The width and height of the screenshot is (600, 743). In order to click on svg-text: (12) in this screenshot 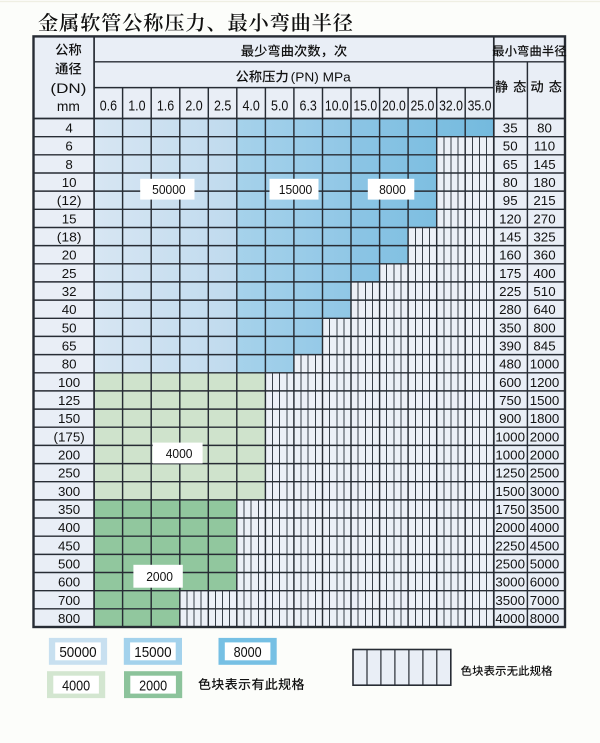, I will do `click(69, 200)`.